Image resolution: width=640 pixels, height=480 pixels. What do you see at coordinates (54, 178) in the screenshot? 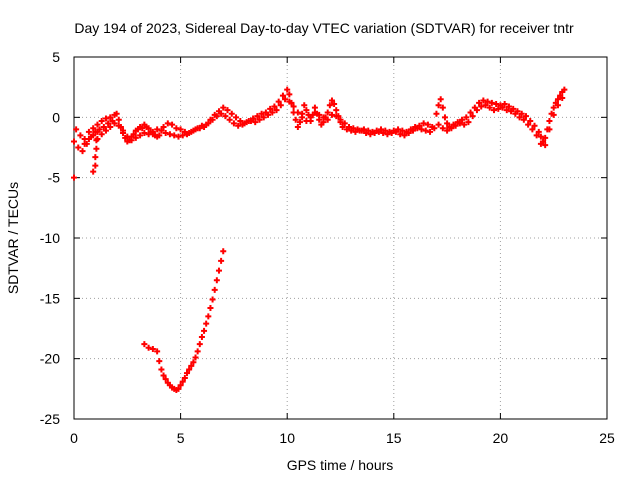
I see `y-tick-label: -5` at bounding box center [54, 178].